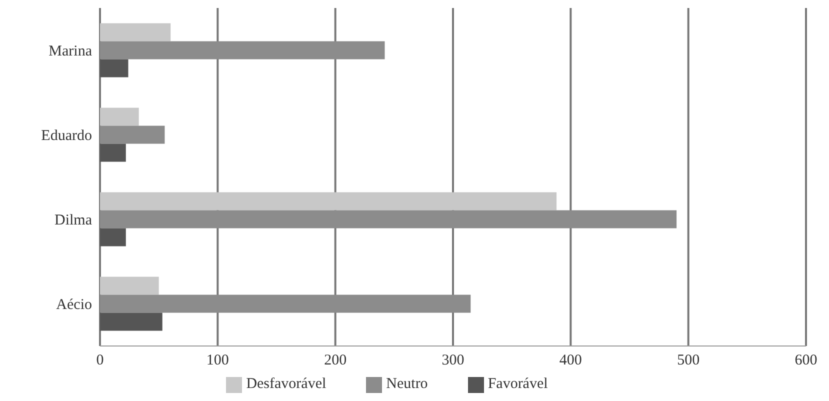 This screenshot has height=401, width=829. What do you see at coordinates (100, 360) in the screenshot?
I see `x-tick-label: 0` at bounding box center [100, 360].